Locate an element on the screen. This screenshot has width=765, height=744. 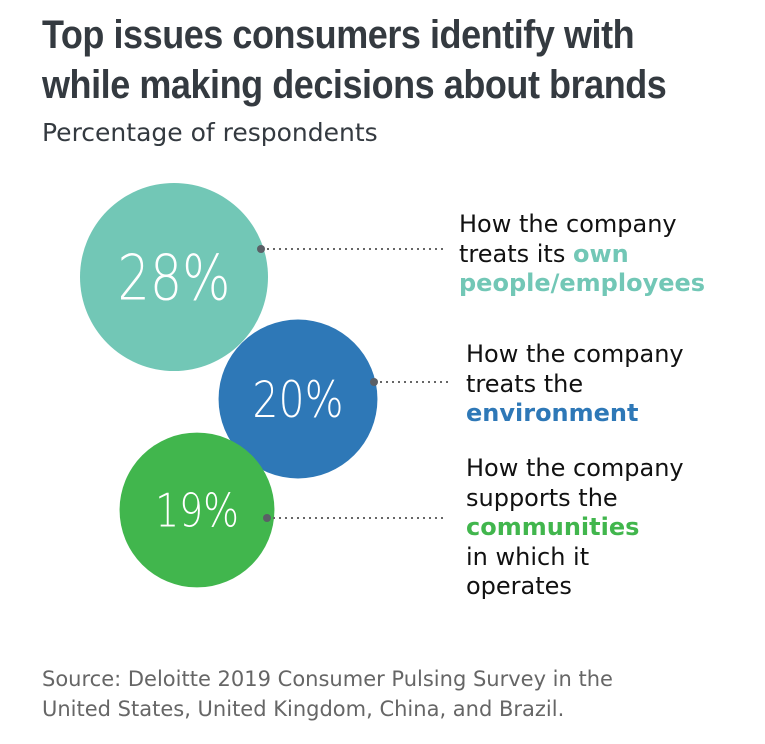
label-line: treats its is located at coordinates (516, 253).